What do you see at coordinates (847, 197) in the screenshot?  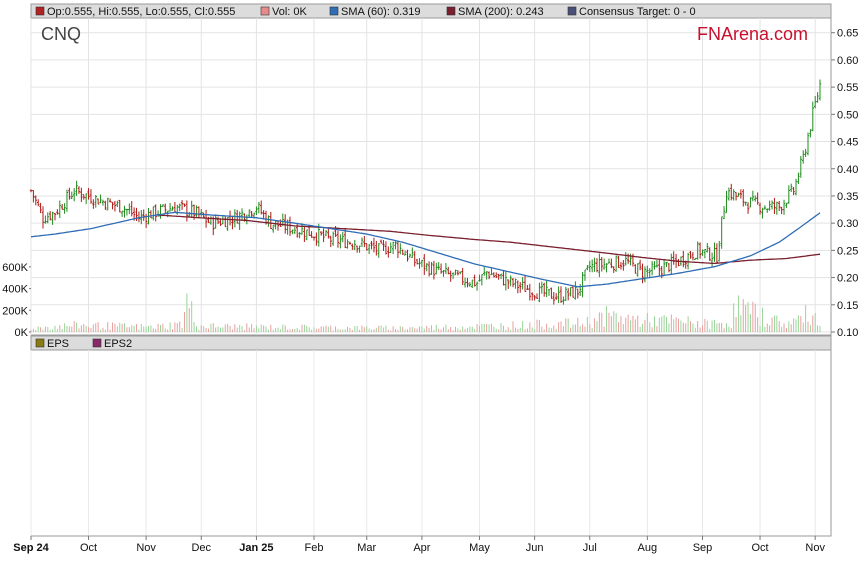 I see `price-tick-label: 0.35` at bounding box center [847, 197].